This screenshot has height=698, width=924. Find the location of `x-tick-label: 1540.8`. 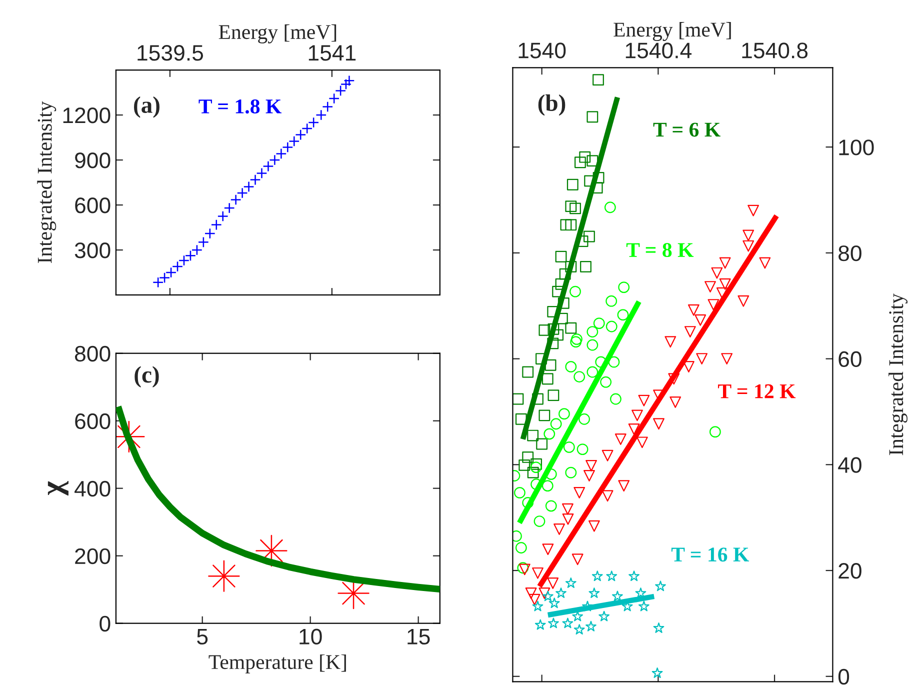

x-tick-label: 1540.8 is located at coordinates (775, 50).